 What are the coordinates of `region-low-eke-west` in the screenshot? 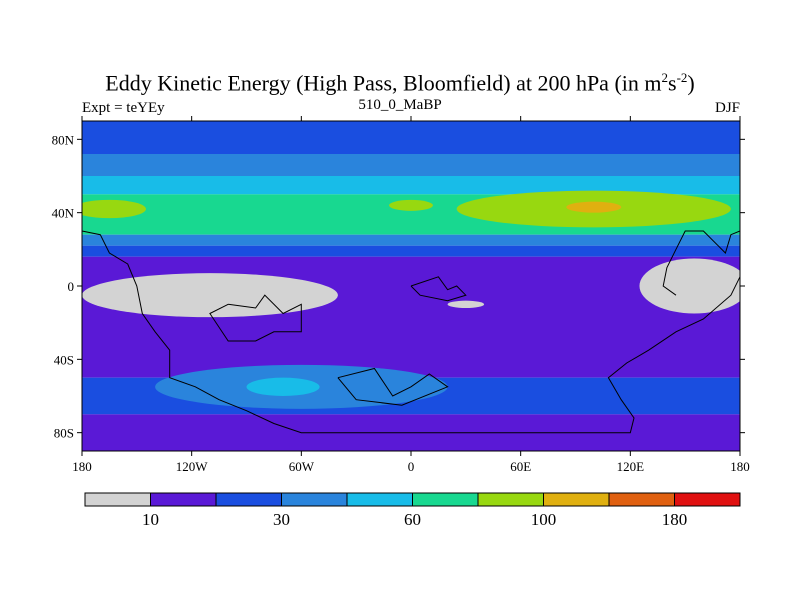 It's located at (210, 295).